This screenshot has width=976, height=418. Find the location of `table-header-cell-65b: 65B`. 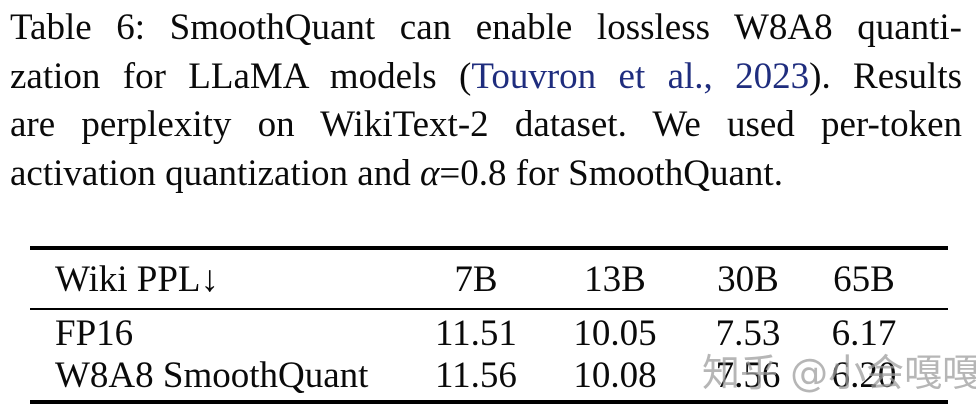

table-header-cell-65b: 65B is located at coordinates (864, 279).